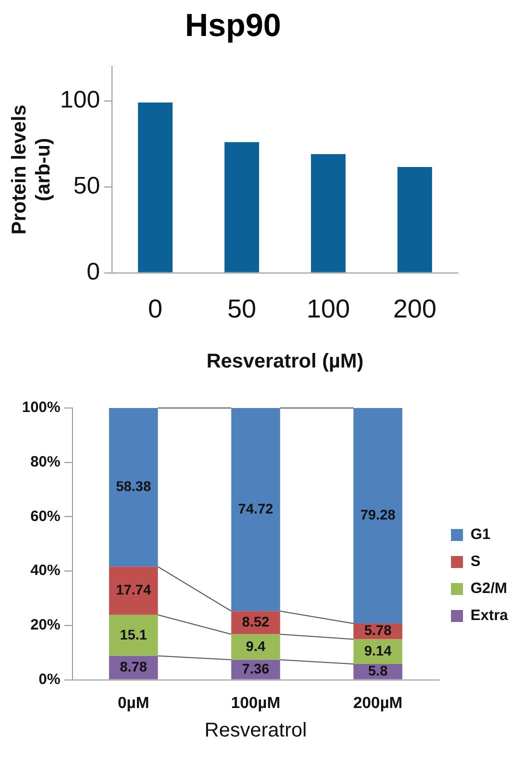 The width and height of the screenshot is (526, 759). I want to click on y-tick-label: 50, so click(86, 186).